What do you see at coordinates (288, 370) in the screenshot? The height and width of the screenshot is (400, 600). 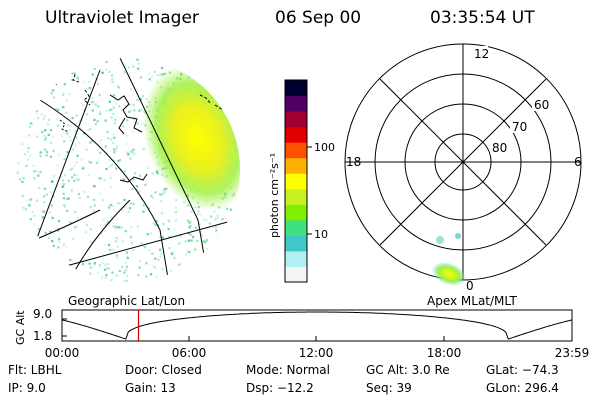 I see `info-mode: Mode: Normal` at bounding box center [288, 370].